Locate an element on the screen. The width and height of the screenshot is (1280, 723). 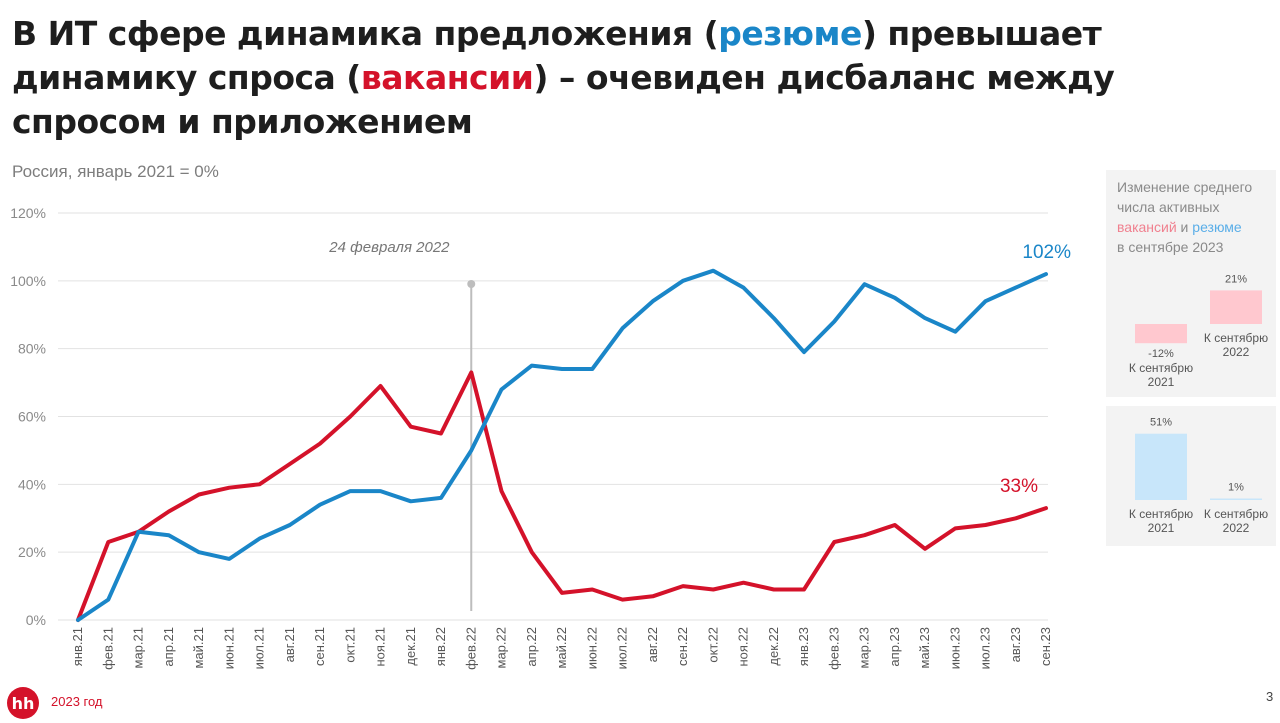
resume-change-value-label: 51% is located at coordinates (1161, 423).